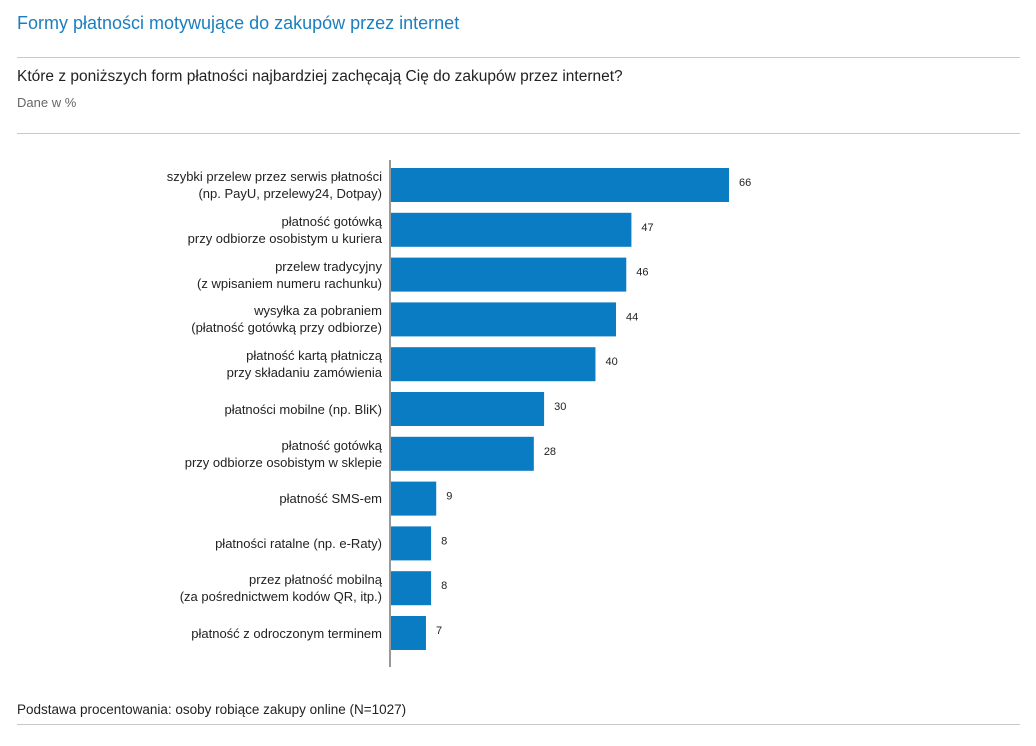  Describe the element at coordinates (284, 238) in the screenshot. I see `category-label-line: przy odbiorze osobistym u kuriera` at that location.